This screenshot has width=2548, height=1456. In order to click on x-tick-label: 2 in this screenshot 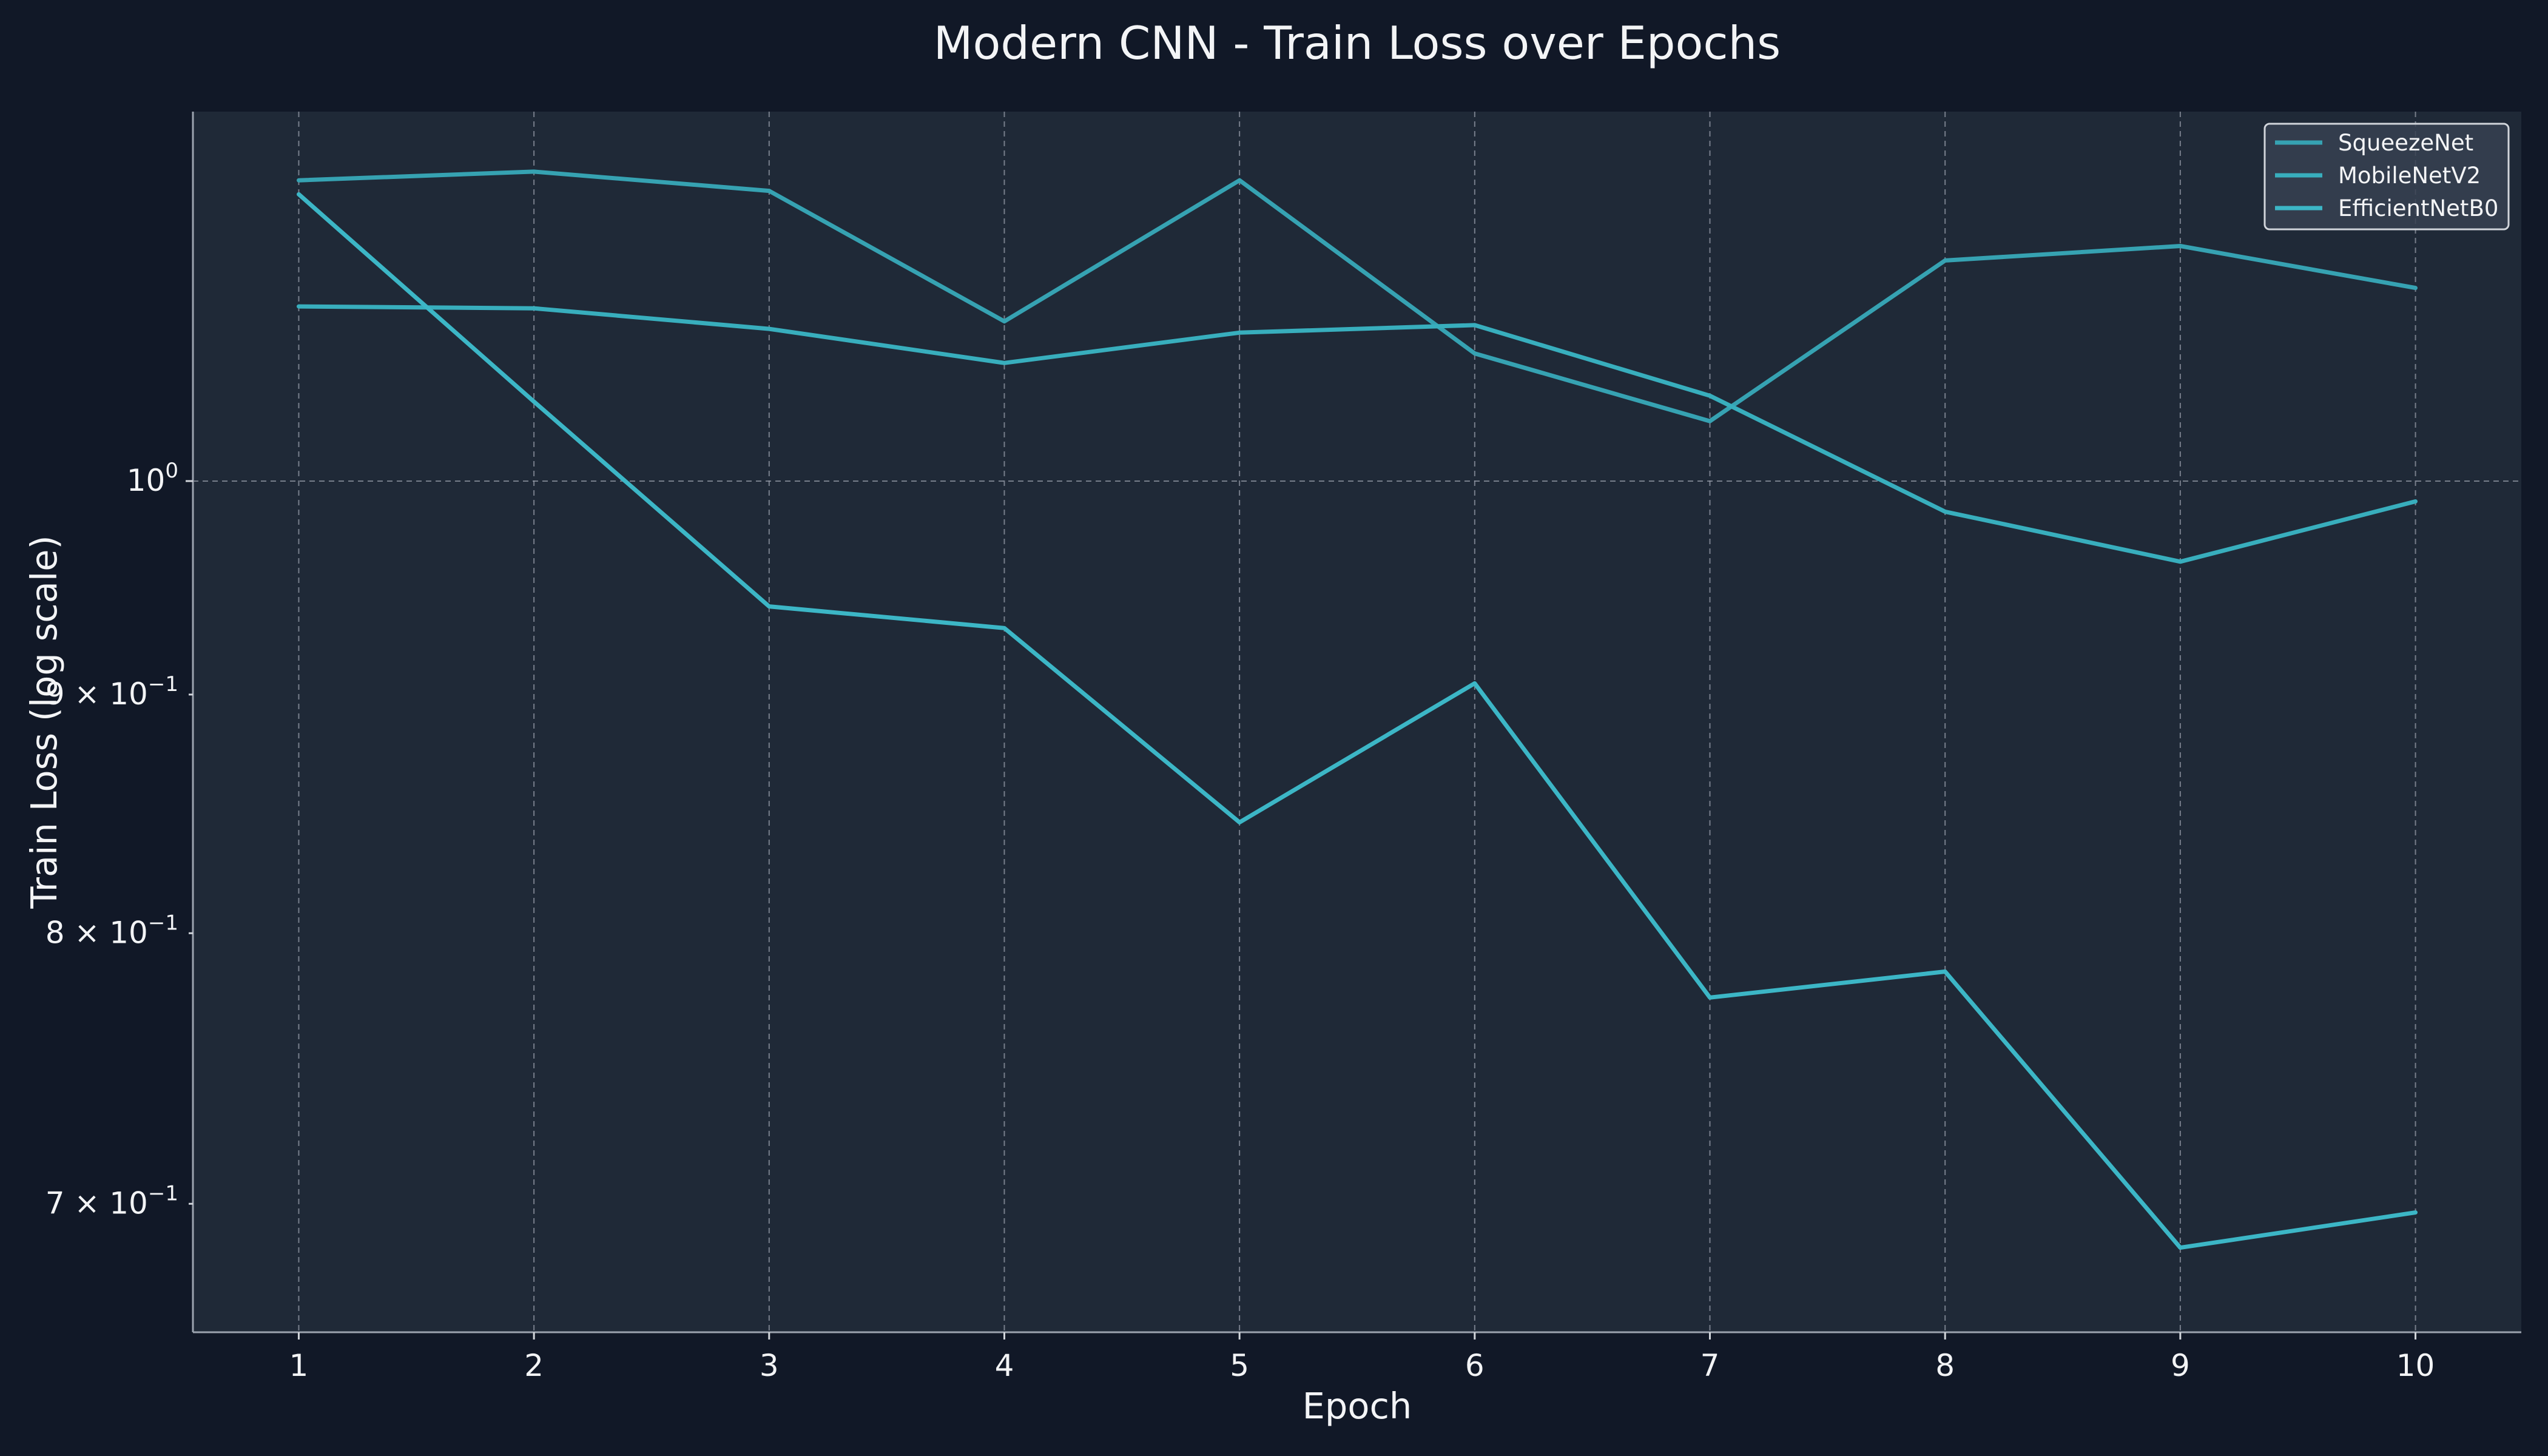, I will do `click(534, 1365)`.